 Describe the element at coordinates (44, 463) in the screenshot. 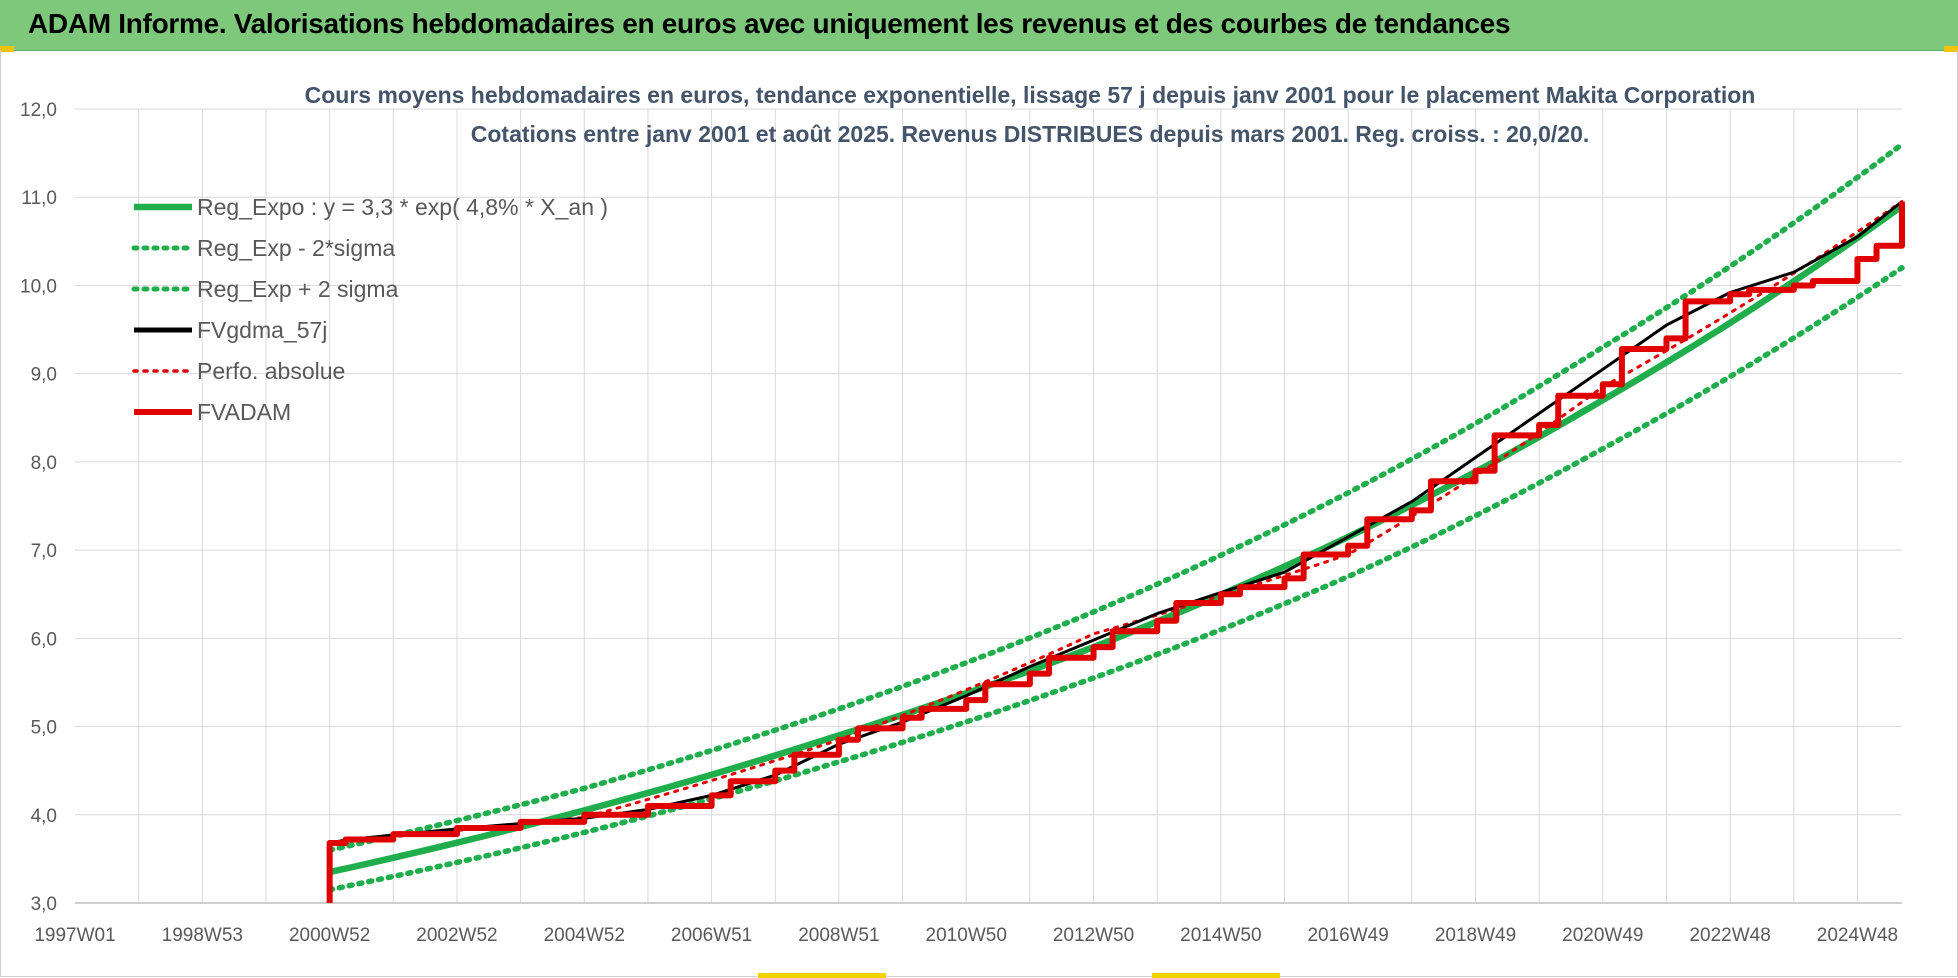

I see `y-tick-label: 8,0` at that location.